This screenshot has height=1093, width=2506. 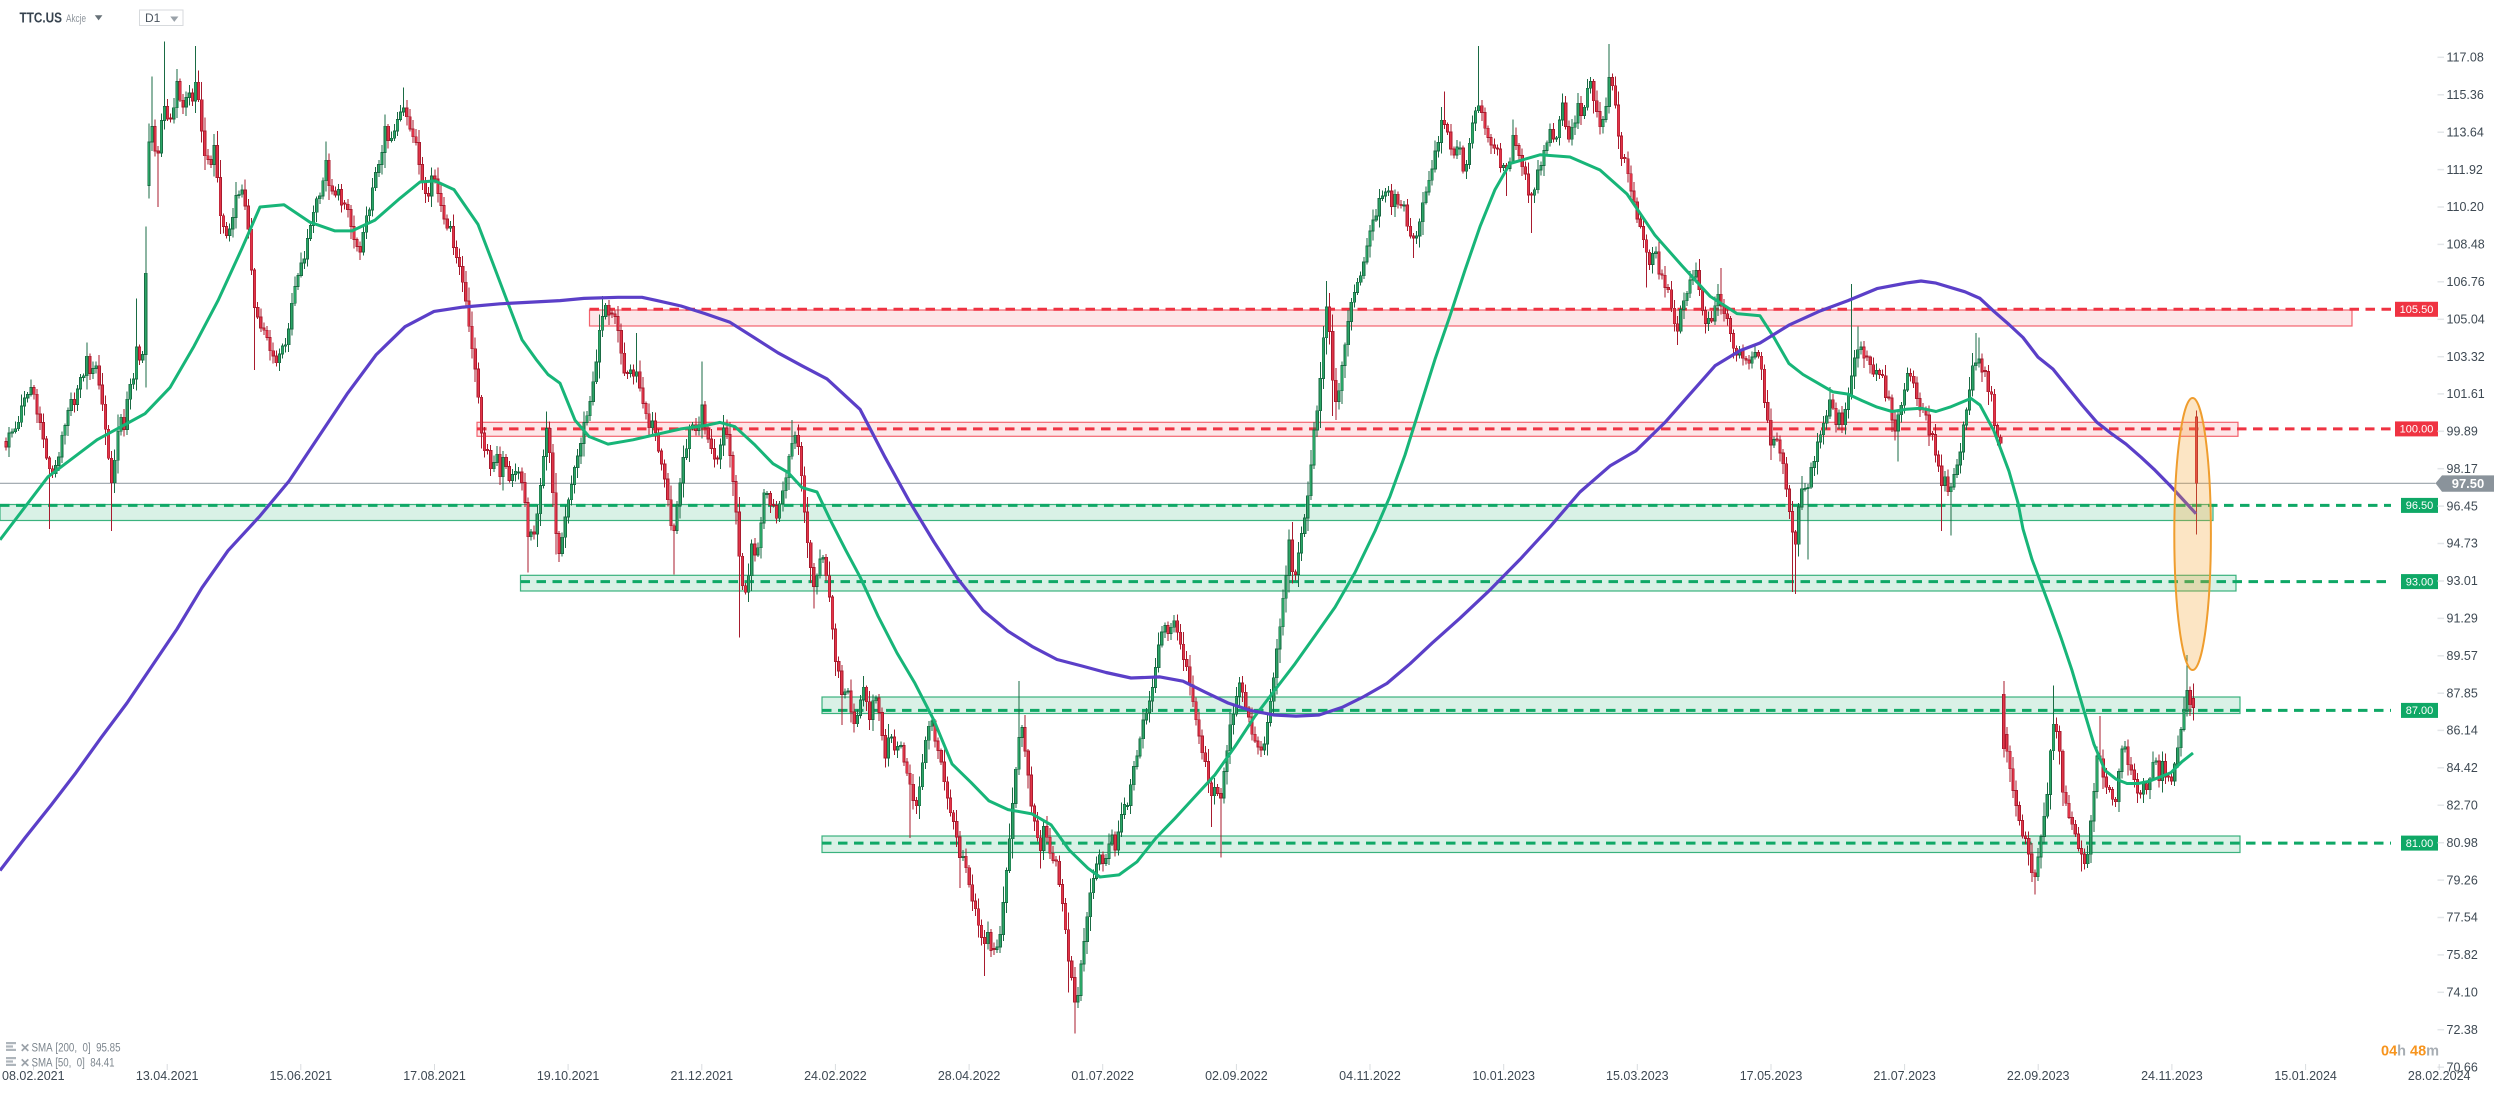 I want to click on svg-text: 111.92, so click(x=2465, y=170).